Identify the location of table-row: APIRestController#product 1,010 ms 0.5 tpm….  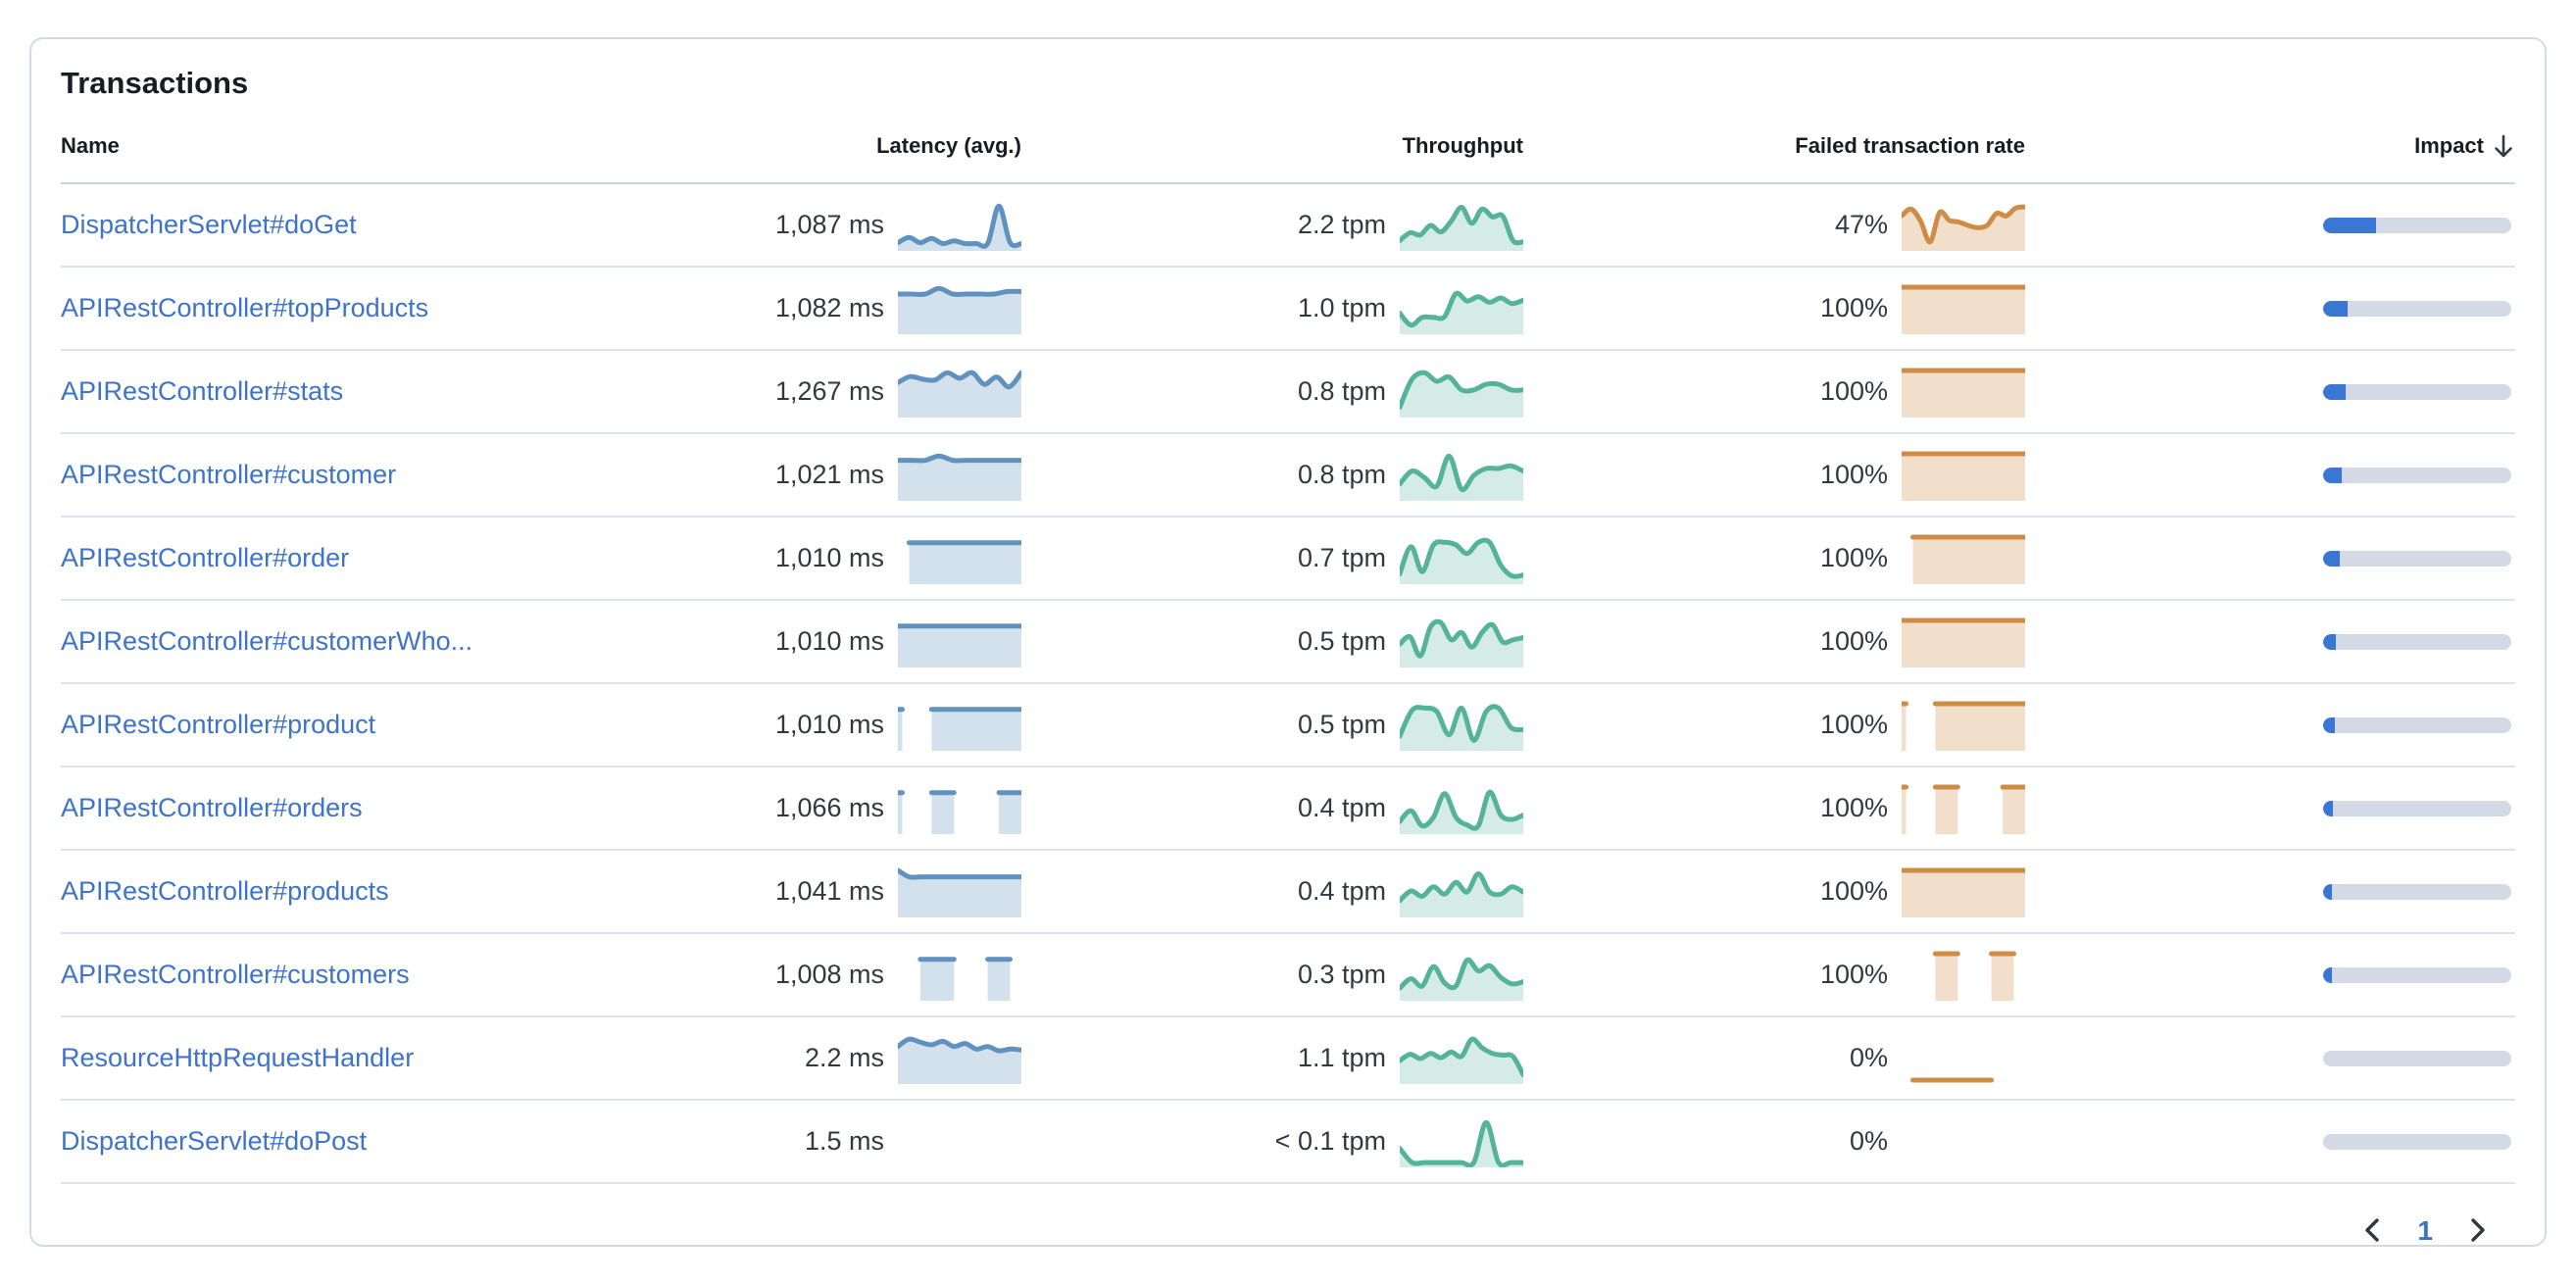
(1288, 725).